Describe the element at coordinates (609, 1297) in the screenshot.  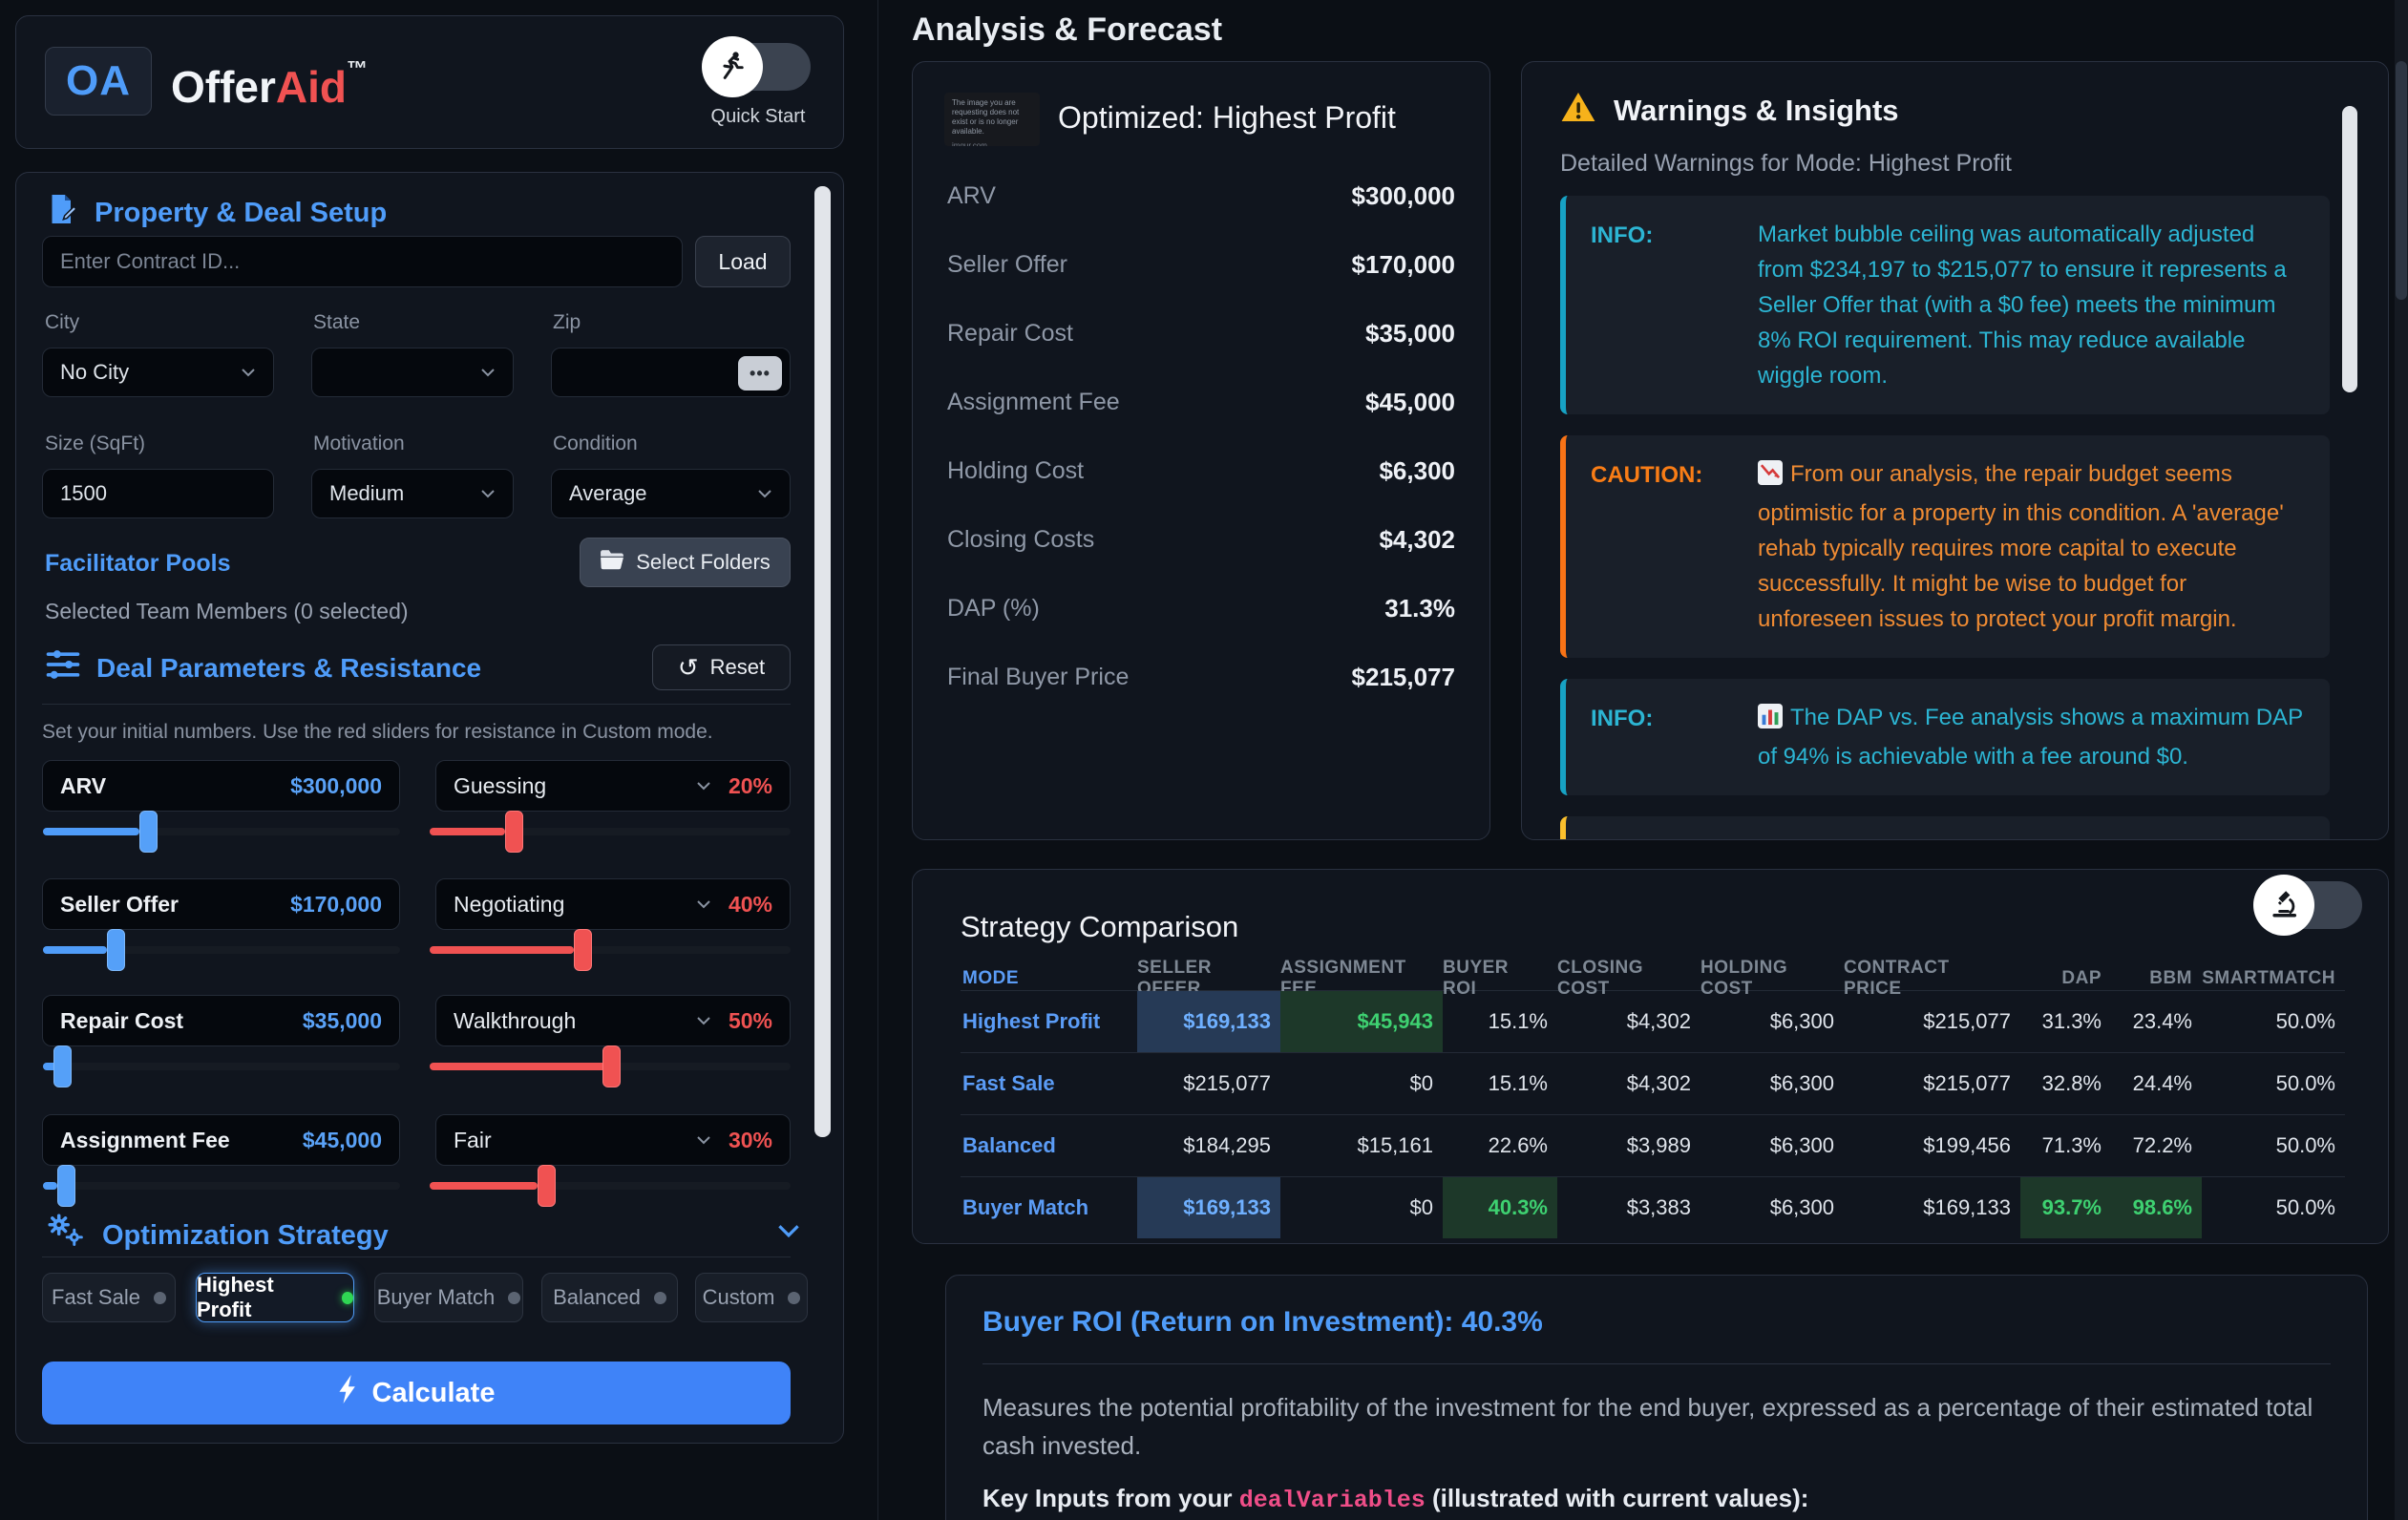
I see `strategy-balanced-button: Balanced` at that location.